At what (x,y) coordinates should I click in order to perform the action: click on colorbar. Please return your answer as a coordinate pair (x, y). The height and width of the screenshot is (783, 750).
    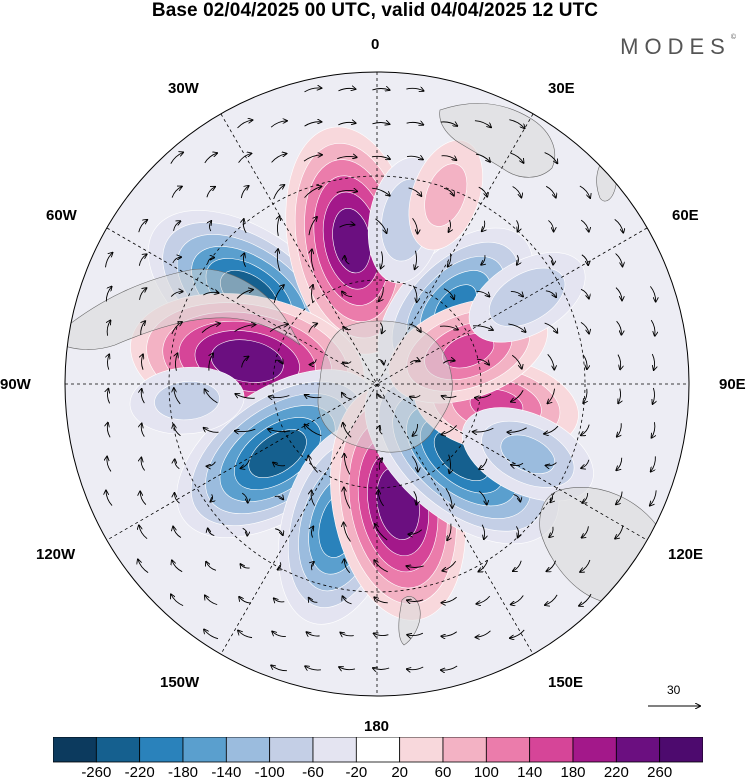
    Looking at the image, I should click on (378, 750).